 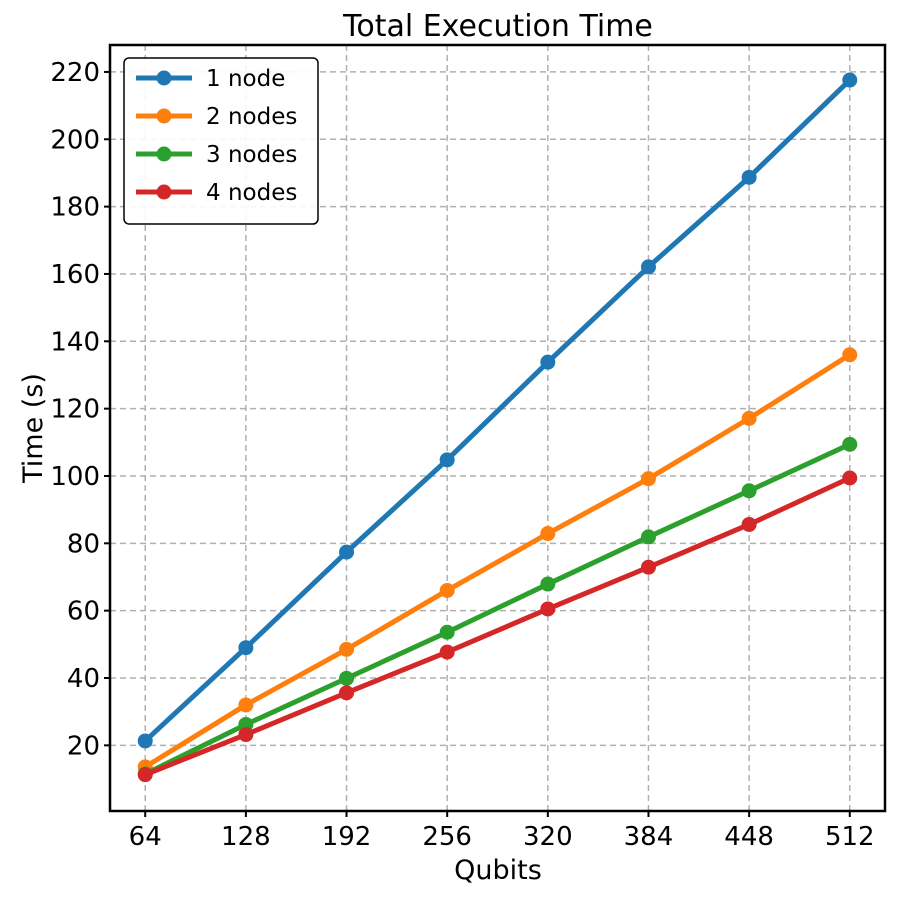 What do you see at coordinates (850, 837) in the screenshot?
I see `x-tick-label: 512` at bounding box center [850, 837].